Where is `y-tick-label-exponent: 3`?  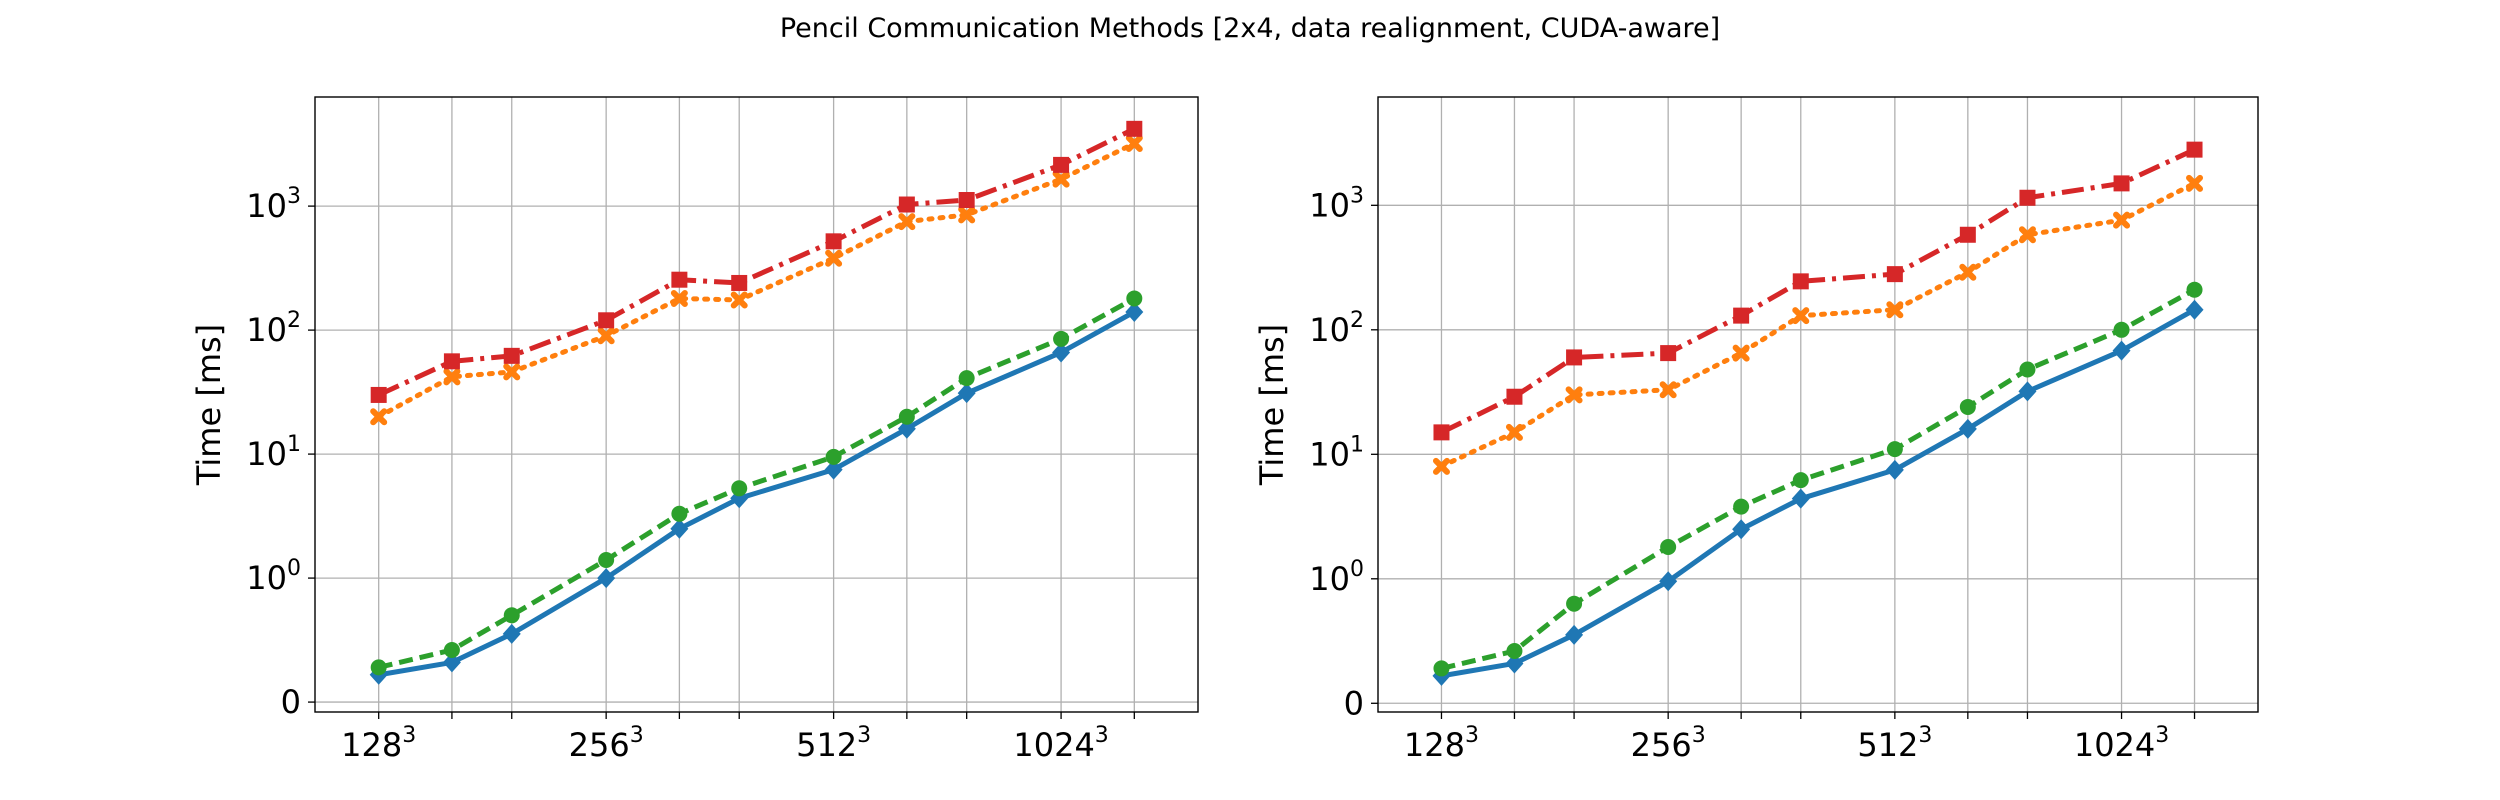
y-tick-label-exponent: 3 is located at coordinates (1357, 195).